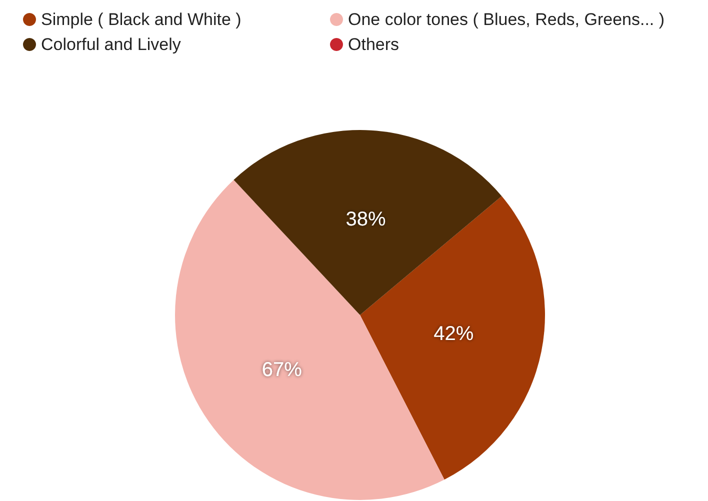  What do you see at coordinates (366, 219) in the screenshot?
I see `data-label: 38%` at bounding box center [366, 219].